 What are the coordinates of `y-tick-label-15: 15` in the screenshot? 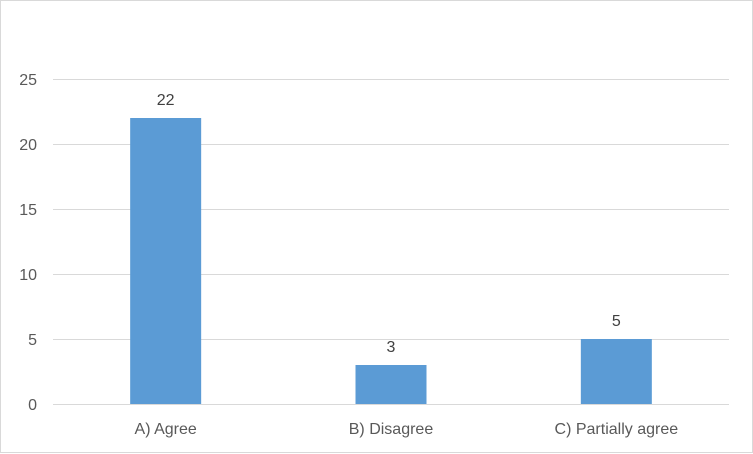 It's located at (28, 210).